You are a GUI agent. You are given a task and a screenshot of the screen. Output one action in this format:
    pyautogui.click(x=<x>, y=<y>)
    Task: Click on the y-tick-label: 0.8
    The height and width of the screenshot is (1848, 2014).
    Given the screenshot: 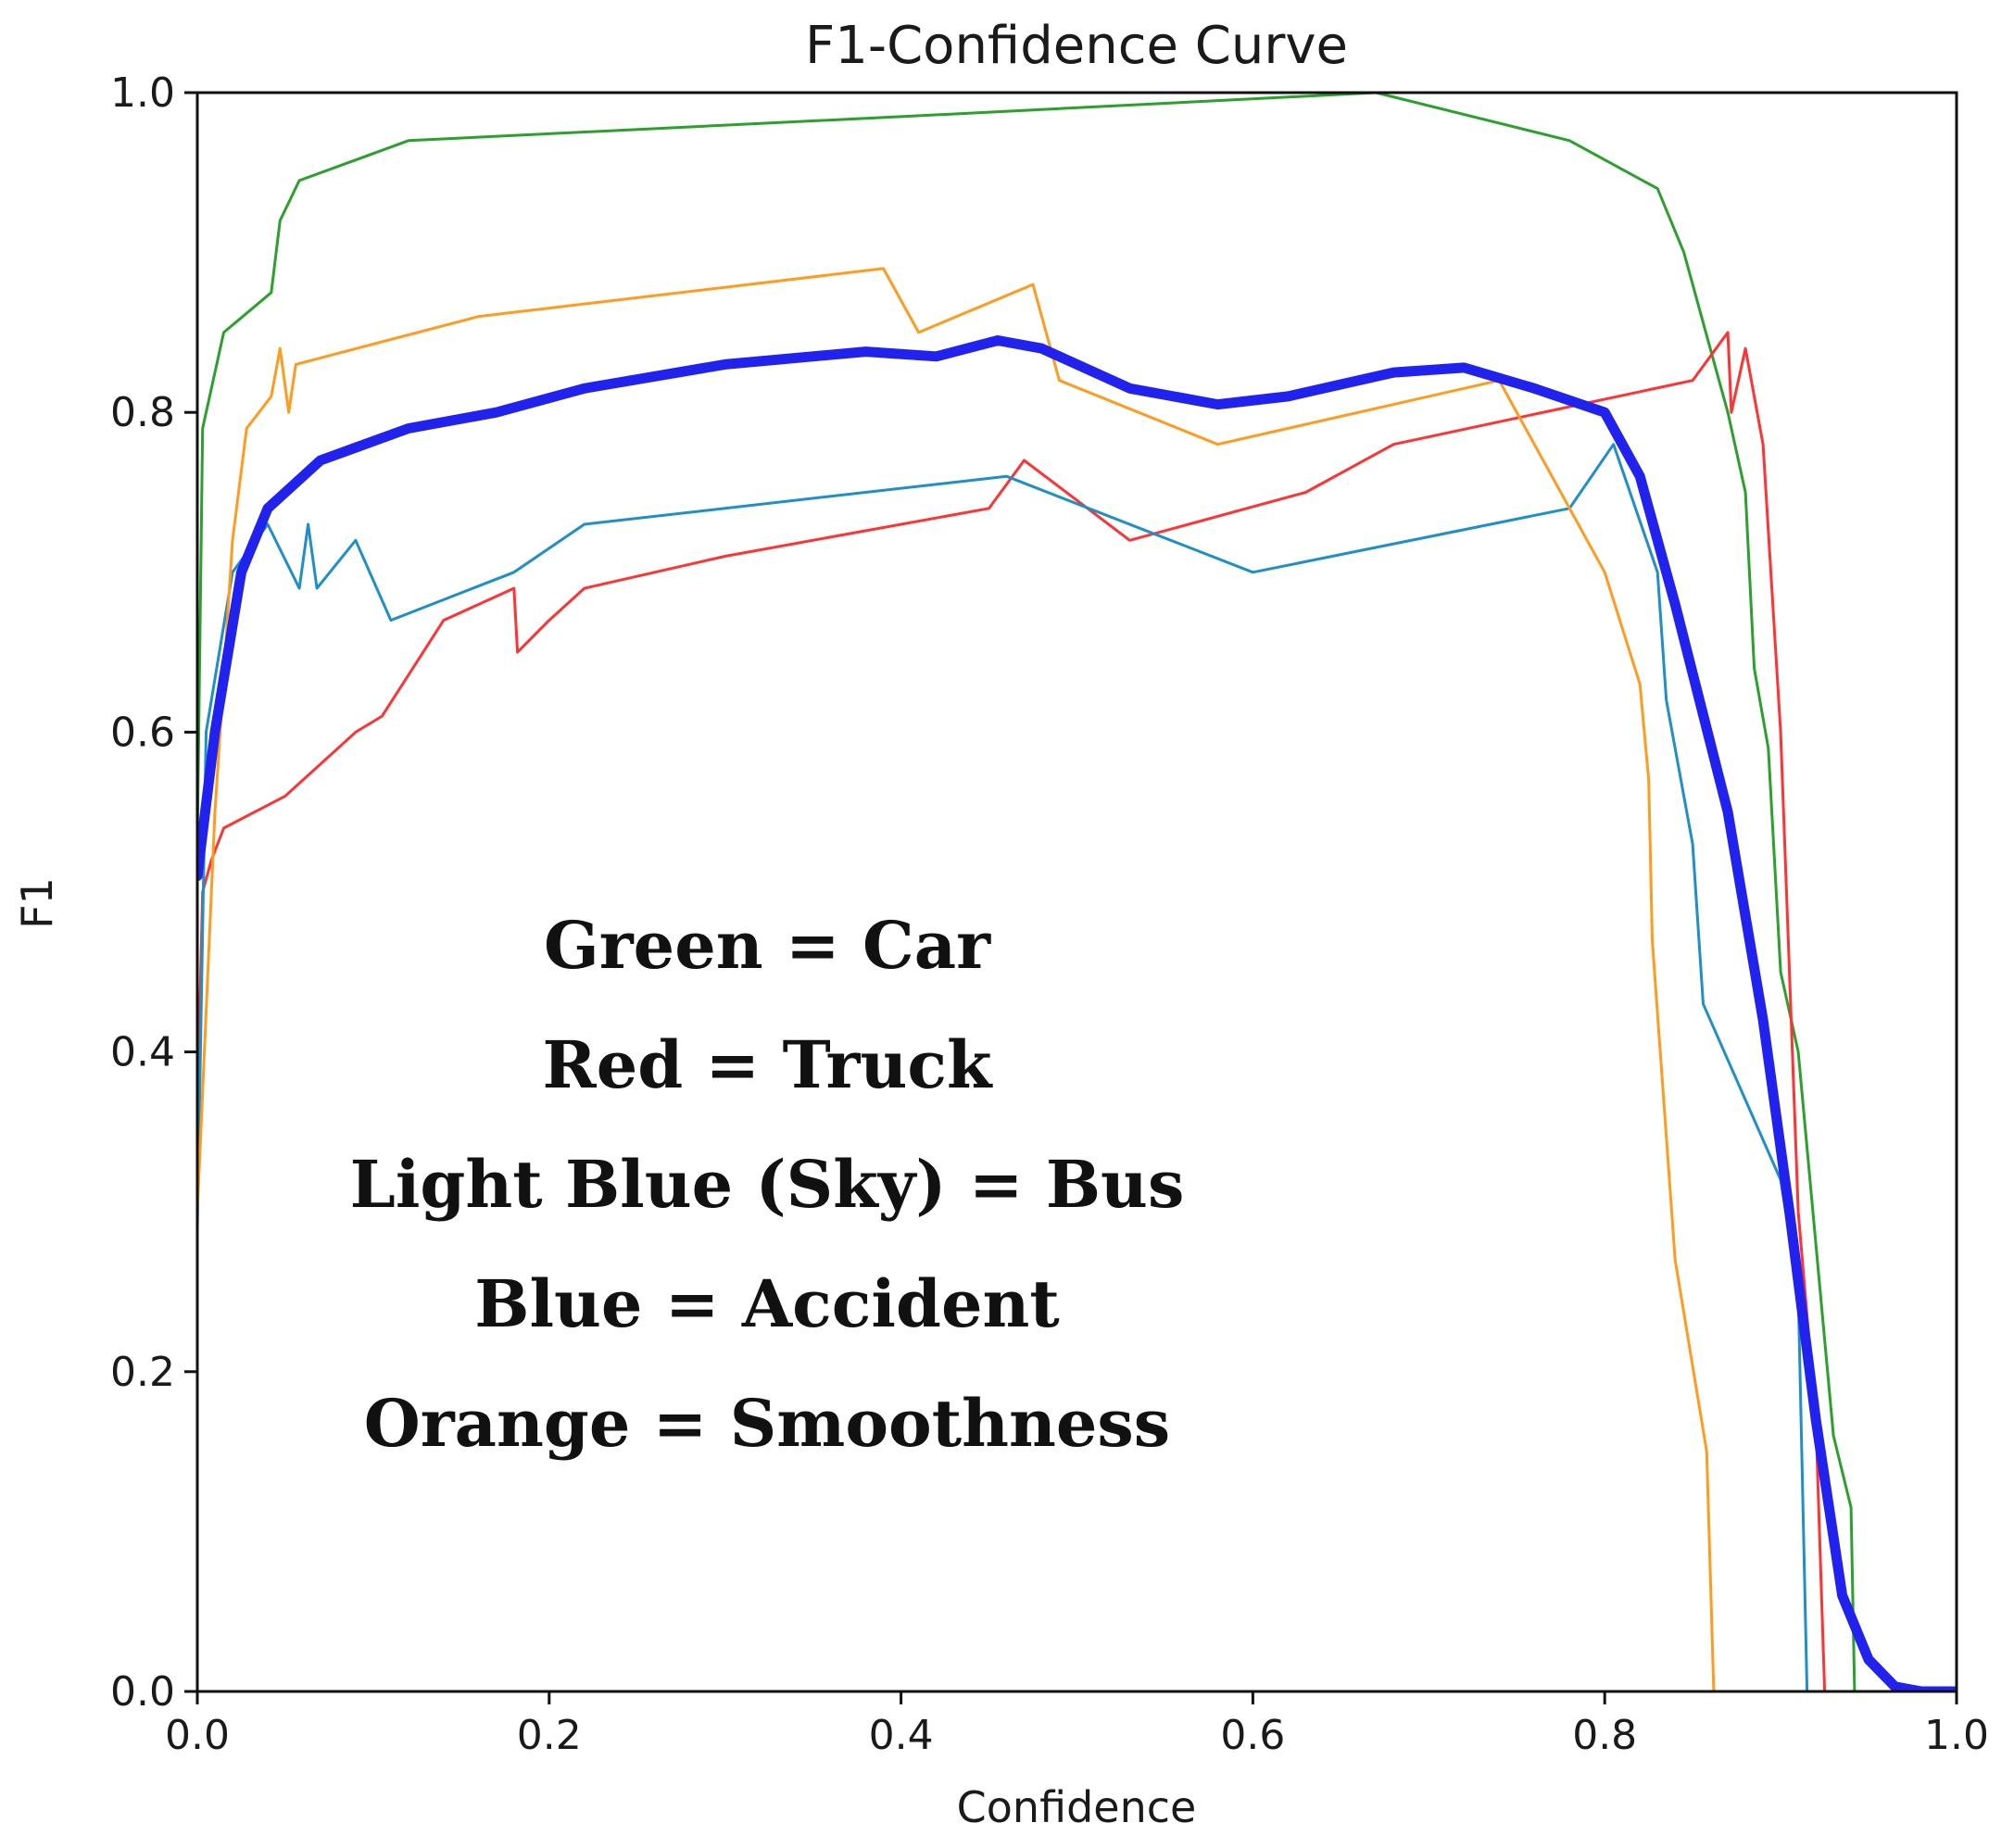 What is the action you would take?
    pyautogui.click(x=142, y=412)
    